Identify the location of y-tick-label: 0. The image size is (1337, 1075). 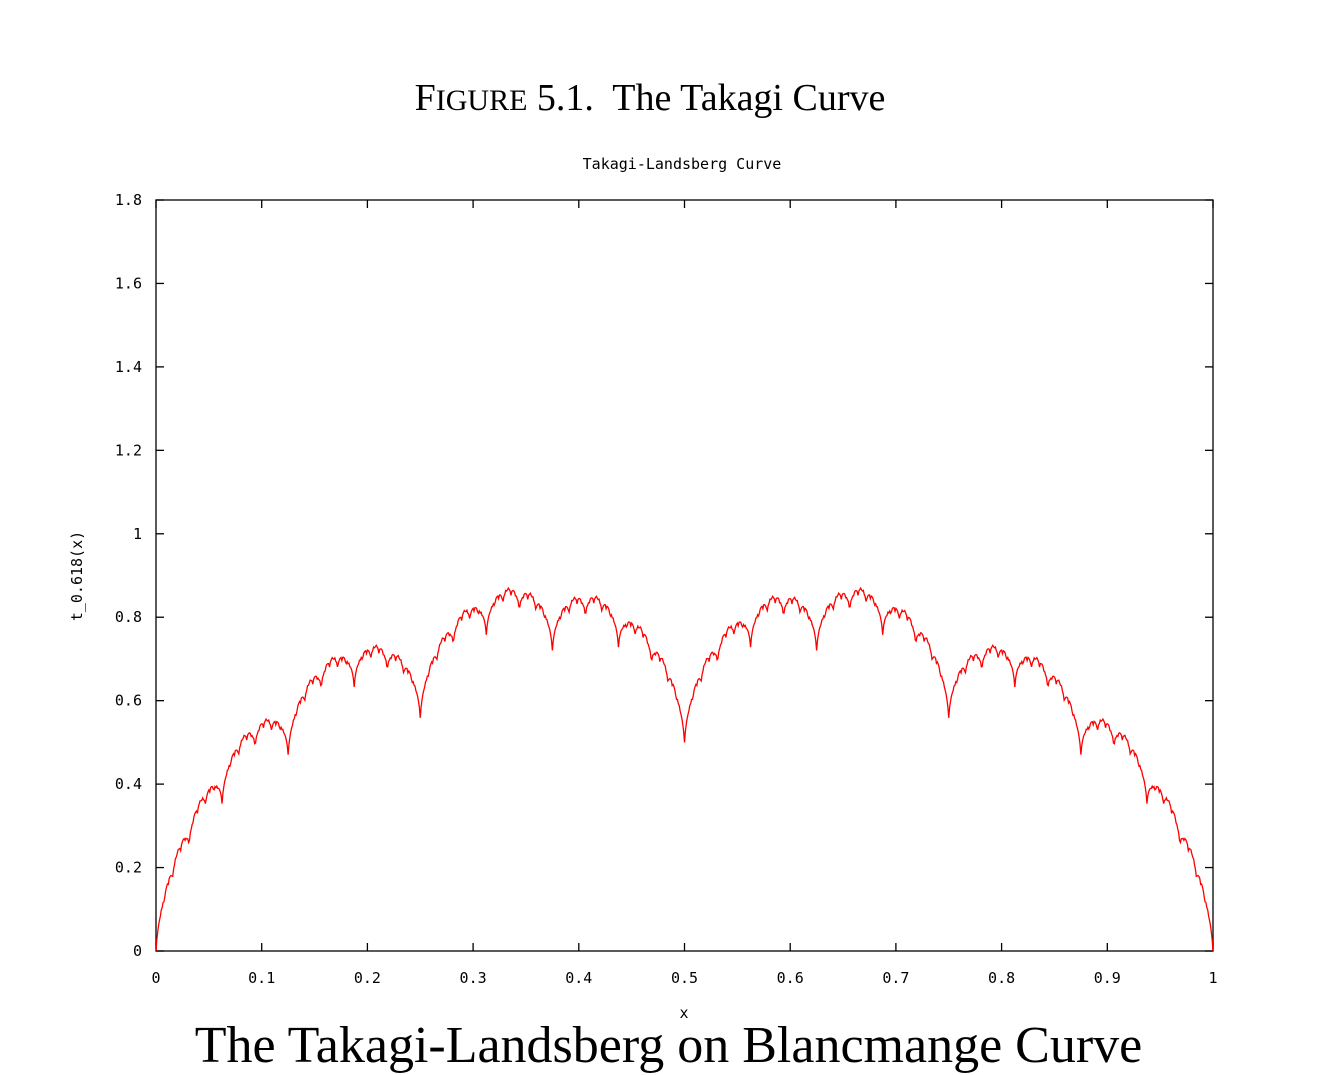
(137, 951).